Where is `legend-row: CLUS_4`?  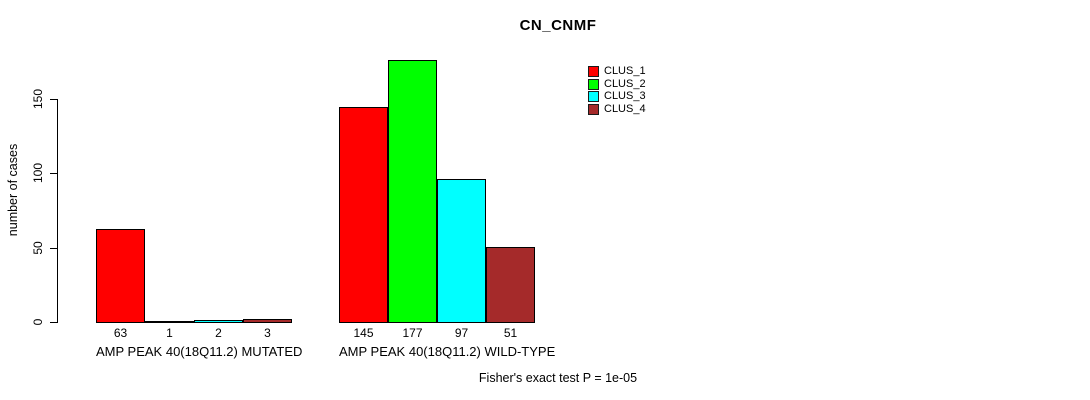 legend-row: CLUS_4 is located at coordinates (617, 109).